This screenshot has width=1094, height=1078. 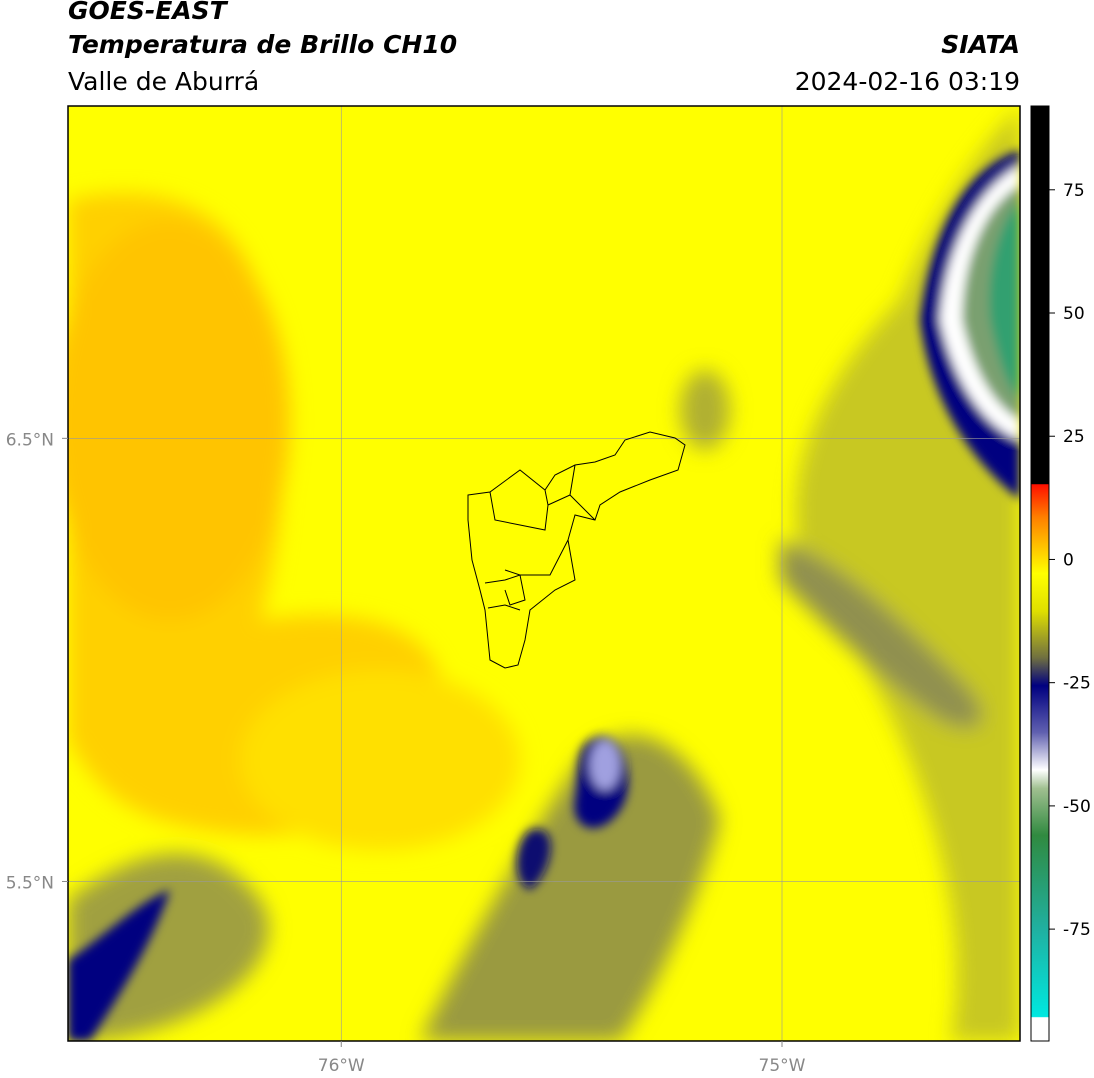 I want to click on colorbar-label: -50, so click(x=1077, y=807).